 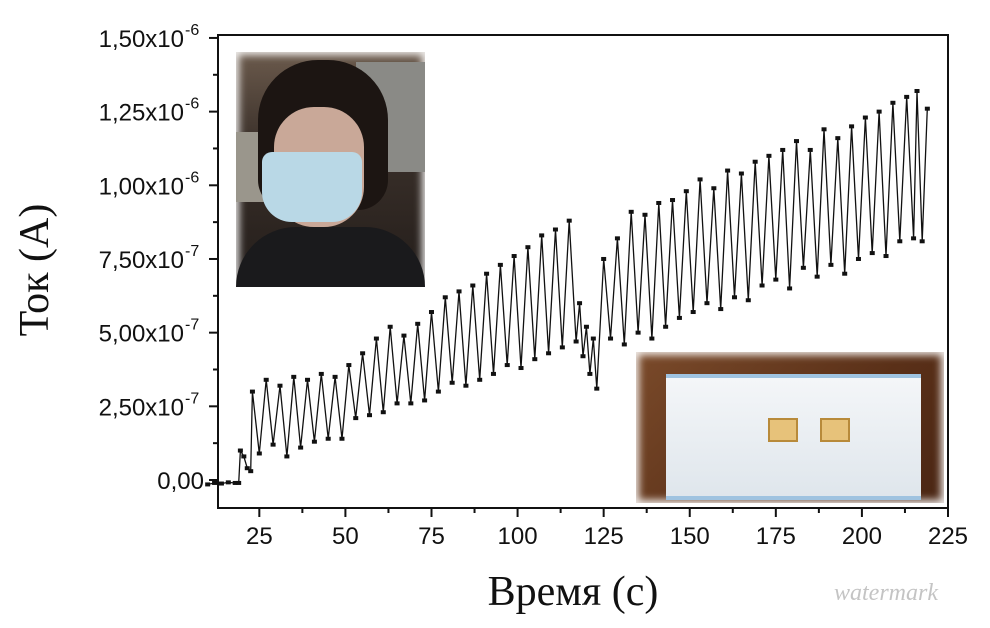 What do you see at coordinates (141, 39) in the screenshot?
I see `y-tick-mantissa: 1,50x10` at bounding box center [141, 39].